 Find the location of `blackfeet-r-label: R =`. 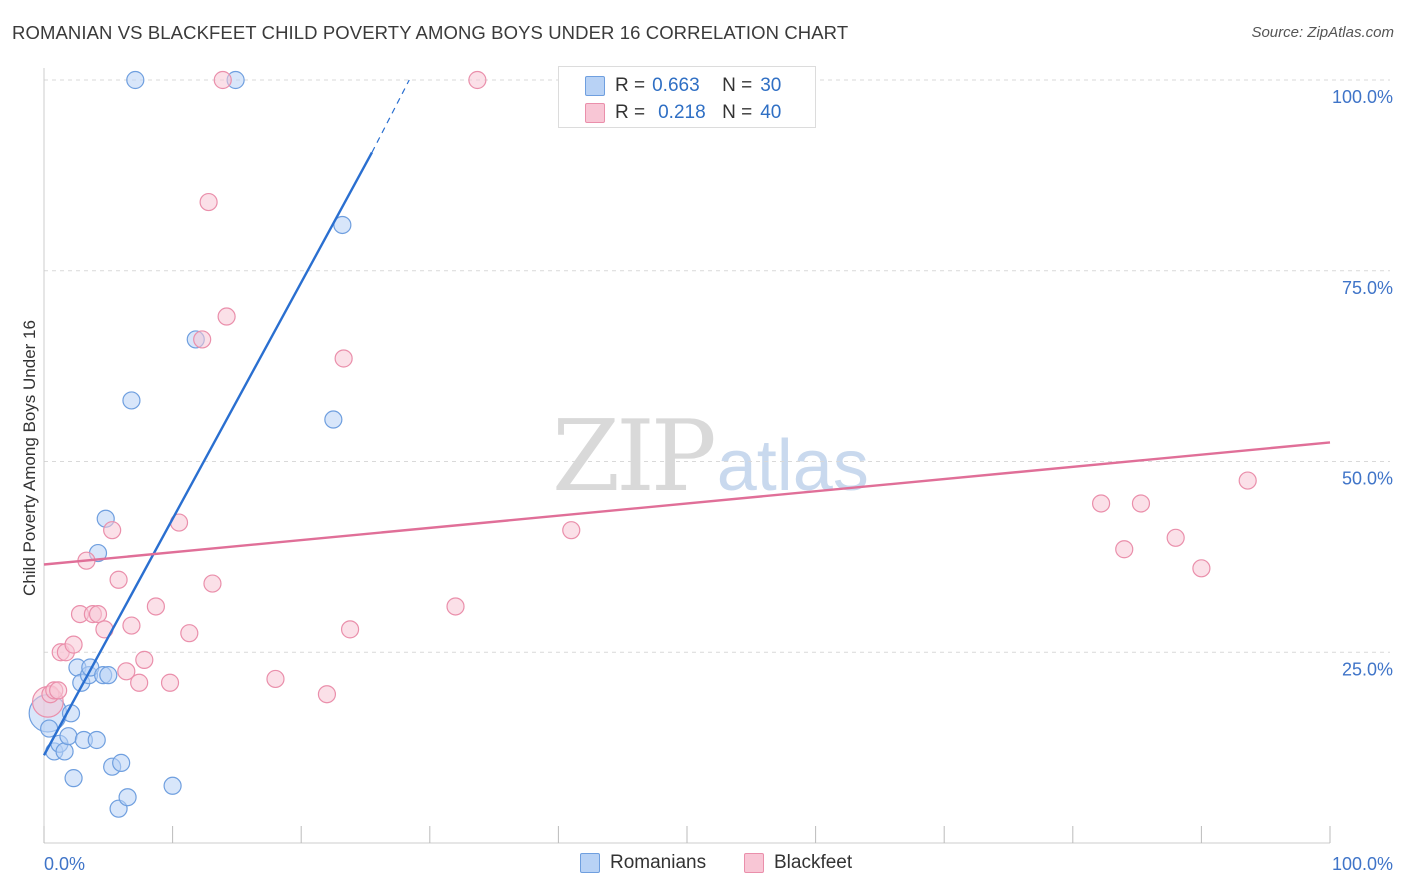

blackfeet-r-label: R = is located at coordinates (630, 112).